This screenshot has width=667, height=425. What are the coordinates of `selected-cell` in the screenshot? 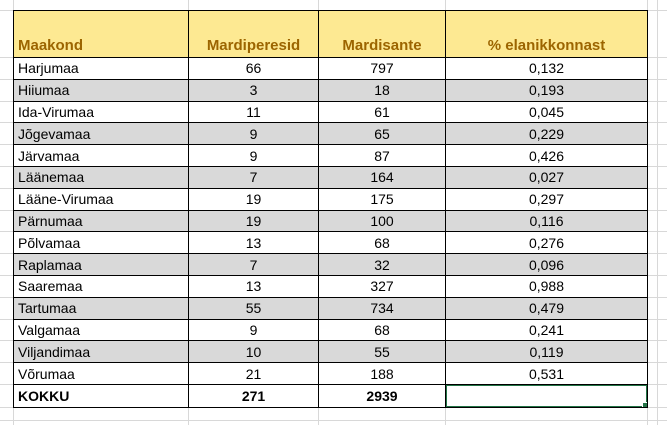 It's located at (546, 395).